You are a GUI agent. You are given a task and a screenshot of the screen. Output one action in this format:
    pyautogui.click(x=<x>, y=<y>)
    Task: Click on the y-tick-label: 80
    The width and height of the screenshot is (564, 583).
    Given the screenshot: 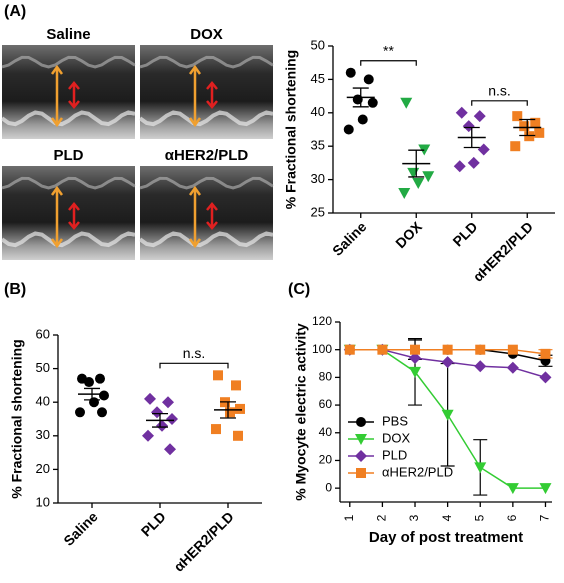 What is the action you would take?
    pyautogui.click(x=326, y=377)
    